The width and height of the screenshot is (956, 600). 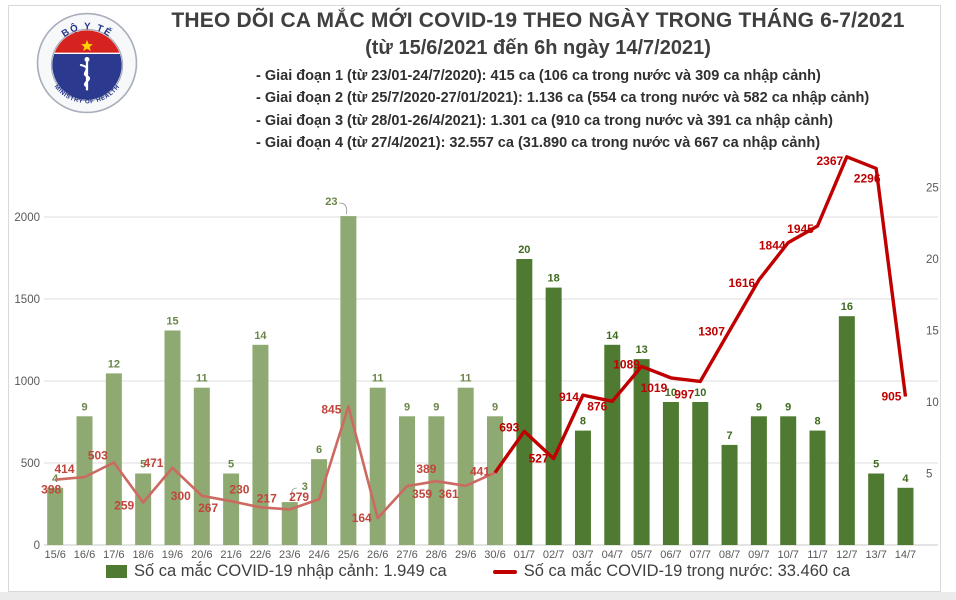 What do you see at coordinates (641, 350) in the screenshot?
I see `bar-value-label: 13` at bounding box center [641, 350].